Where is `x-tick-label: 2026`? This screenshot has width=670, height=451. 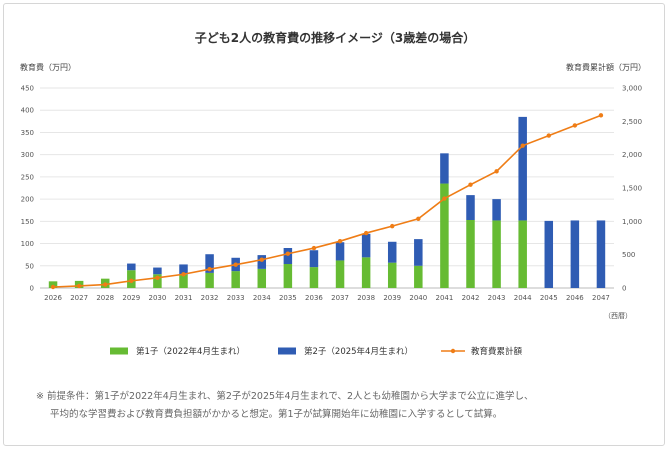
x-tick-label: 2026 is located at coordinates (53, 298).